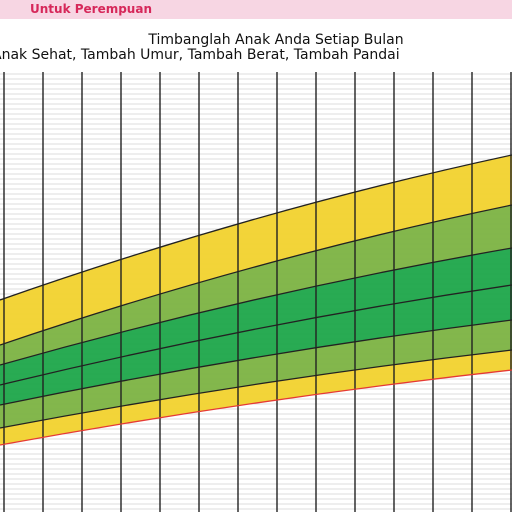  I want to click on chart-title: Timbanglah Anak Anda Setiap Bulan, so click(276, 40).